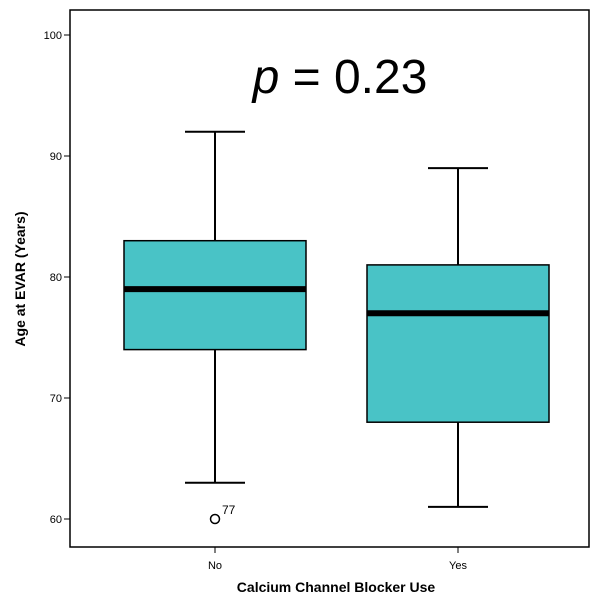 The image size is (599, 599). I want to click on y-tick-label-70: 70, so click(56, 399).